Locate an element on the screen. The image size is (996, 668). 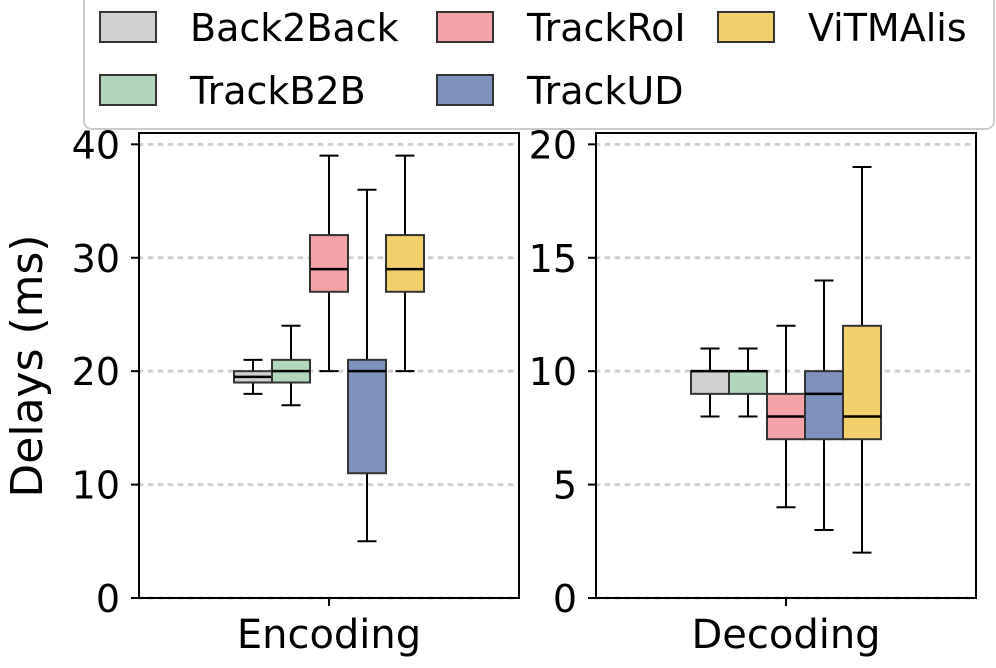
legend-label: TrackRoI is located at coordinates (606, 28).